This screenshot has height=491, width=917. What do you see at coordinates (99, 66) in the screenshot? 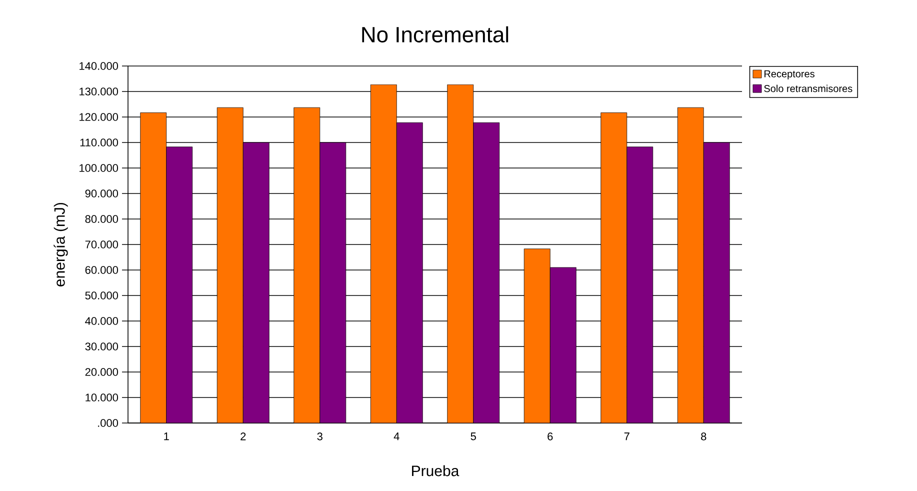
I see `y-tick-label: 140.000` at bounding box center [99, 66].